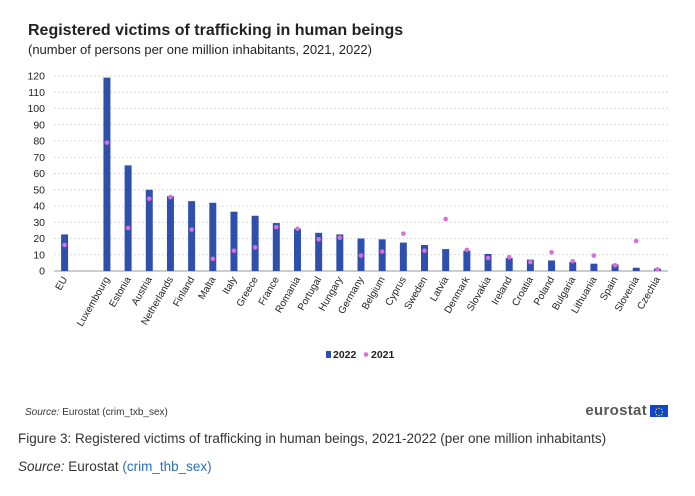 Image resolution: width=695 pixels, height=496 pixels. I want to click on y-tick-label: 50, so click(39, 190).